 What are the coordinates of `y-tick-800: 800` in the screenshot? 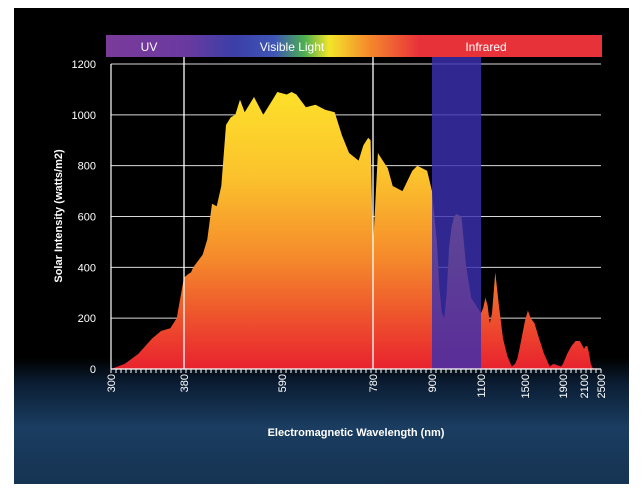 It's located at (87, 167).